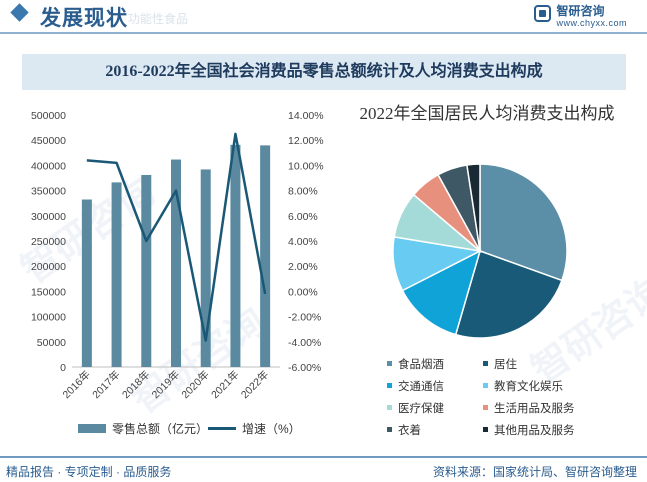 The height and width of the screenshot is (482, 647). What do you see at coordinates (48, 217) in the screenshot?
I see `left-axis-tick-label: 300000` at bounding box center [48, 217].